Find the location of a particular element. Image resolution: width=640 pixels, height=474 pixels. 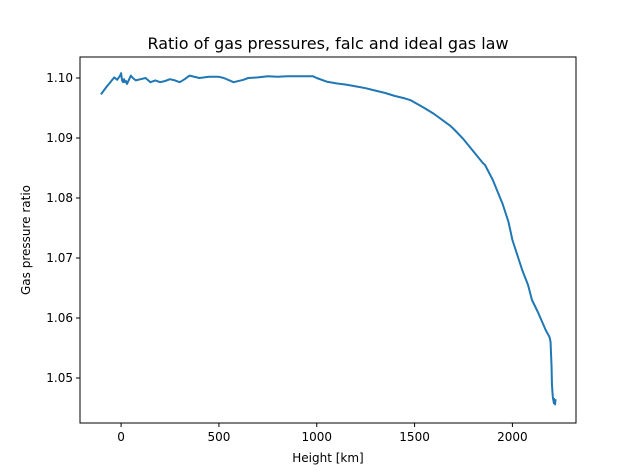

y-tick-label: 1.08 is located at coordinates (59, 198).